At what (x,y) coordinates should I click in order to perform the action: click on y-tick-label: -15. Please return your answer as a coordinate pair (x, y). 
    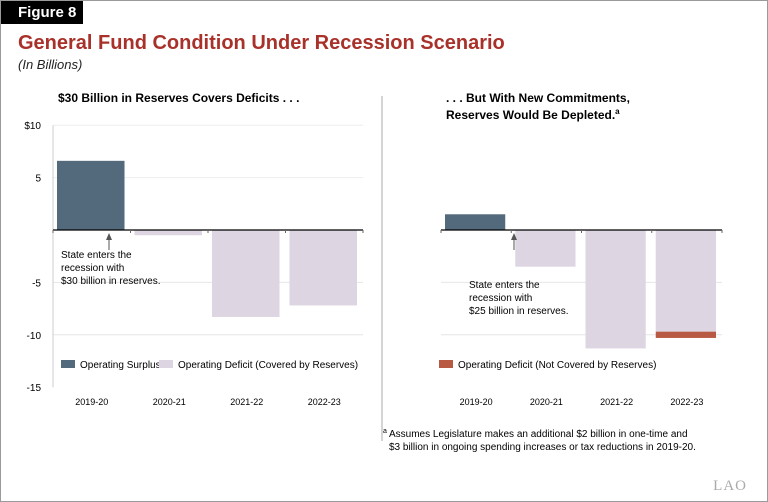
    Looking at the image, I should click on (34, 388).